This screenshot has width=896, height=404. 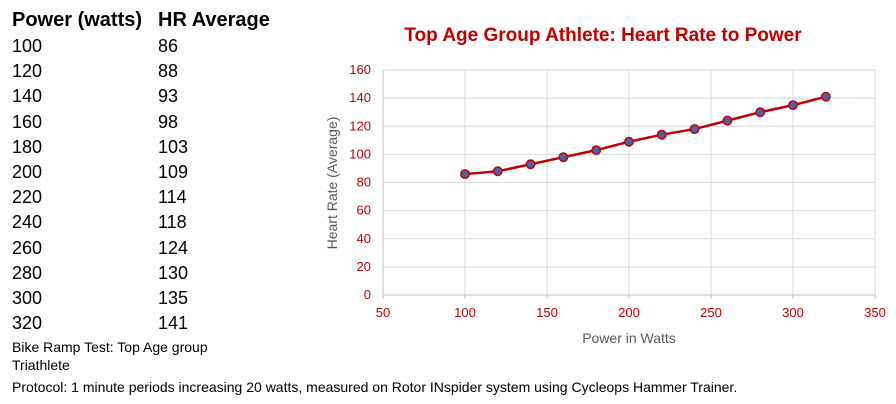 What do you see at coordinates (875, 312) in the screenshot?
I see `x-tick-label: 350` at bounding box center [875, 312].